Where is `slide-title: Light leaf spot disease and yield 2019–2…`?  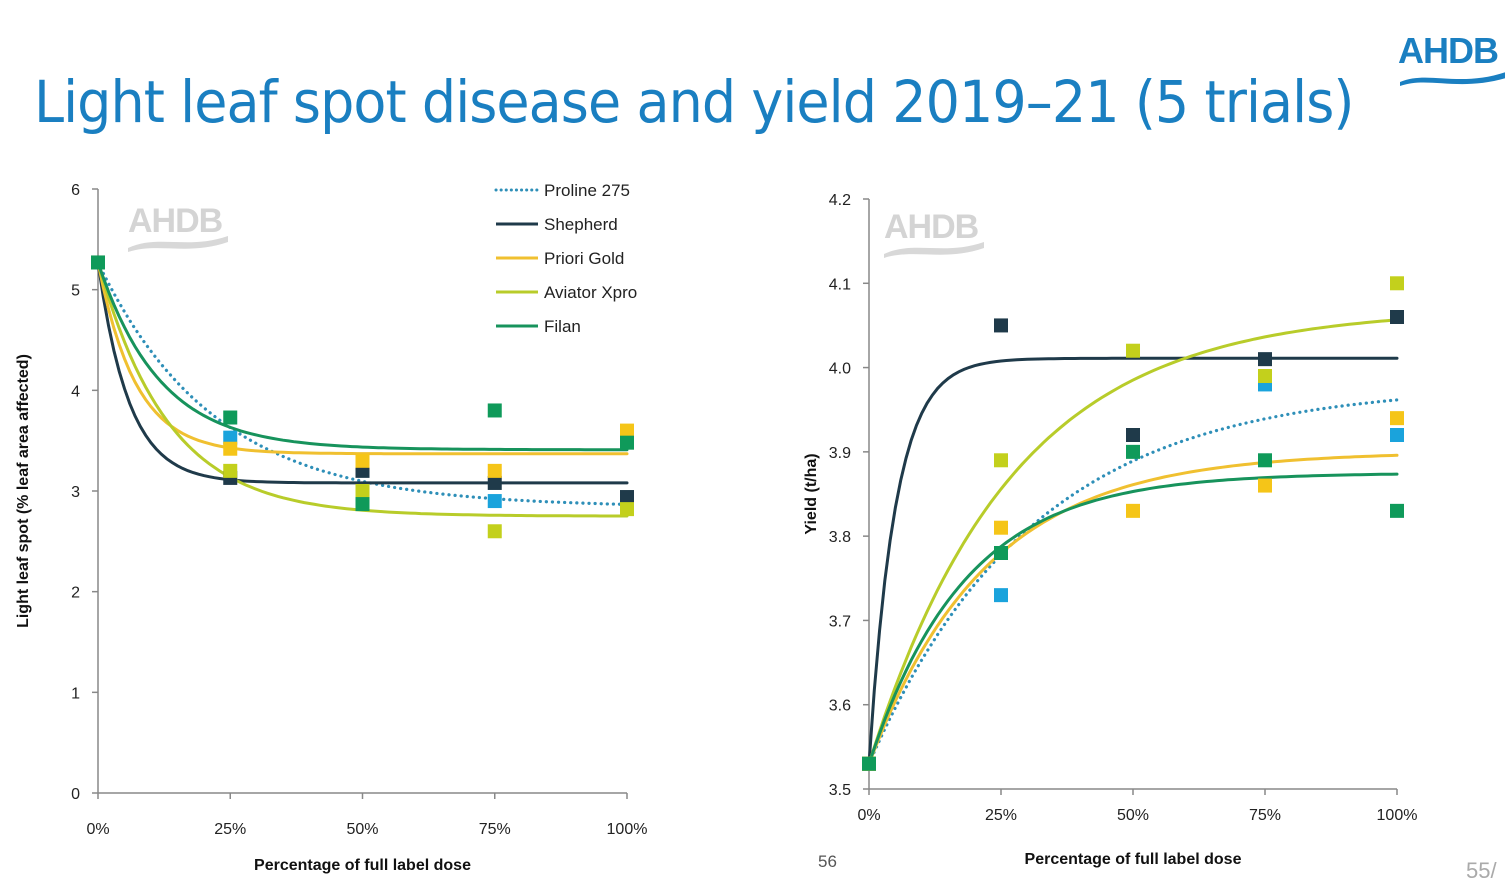
slide-title: Light leaf spot disease and yield 2019–2… is located at coordinates (694, 102).